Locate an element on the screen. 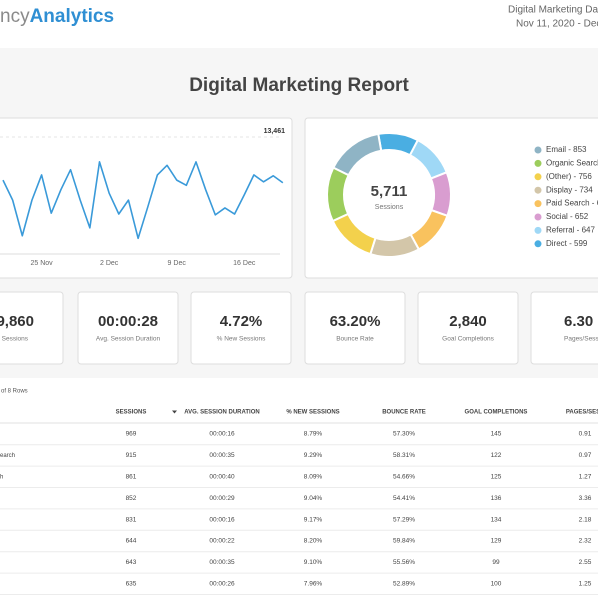  column-header: PAGES/SESS is located at coordinates (582, 413).